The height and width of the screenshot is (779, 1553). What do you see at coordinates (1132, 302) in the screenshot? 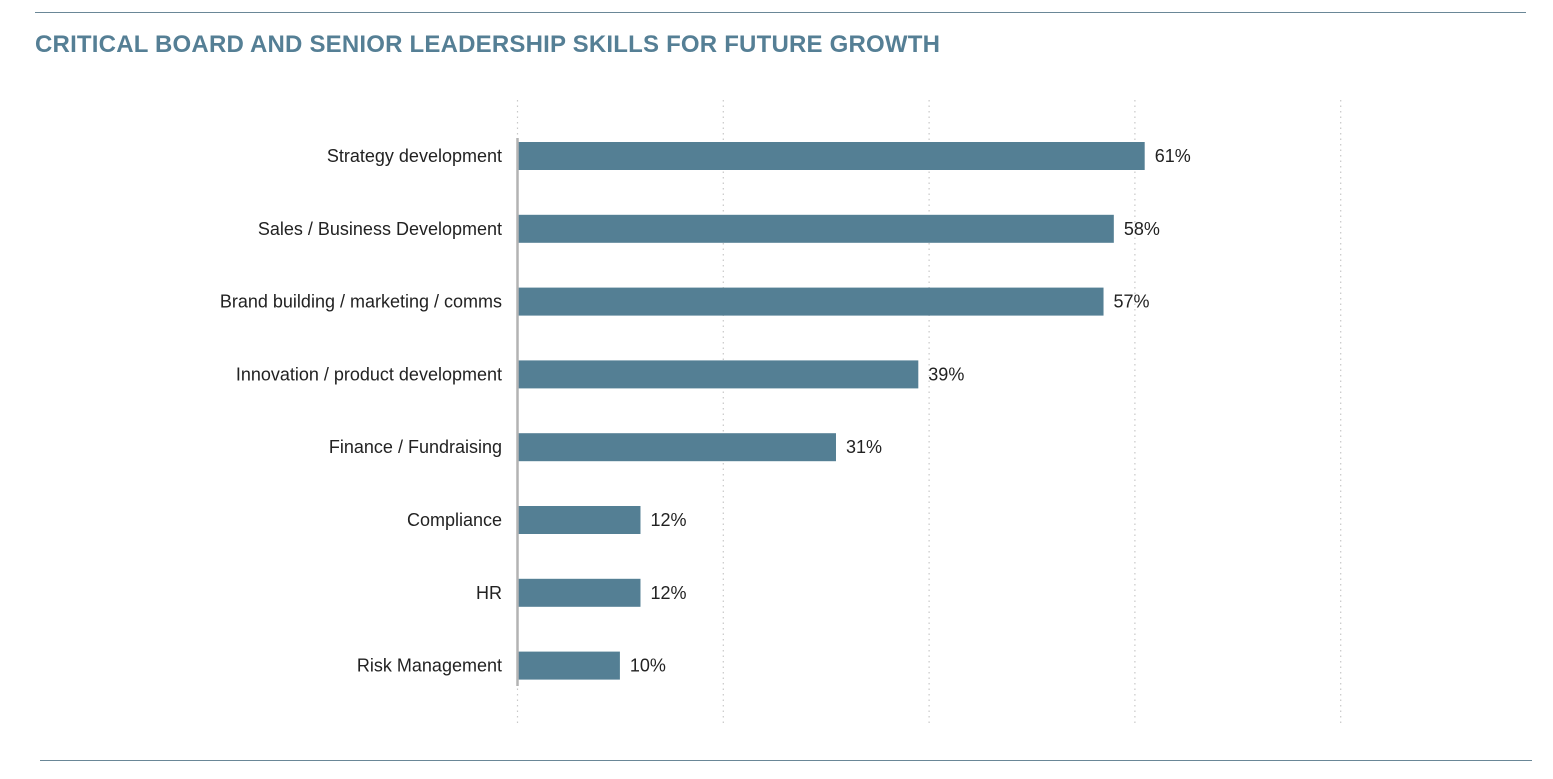
I see `data-label: 57%` at bounding box center [1132, 302].